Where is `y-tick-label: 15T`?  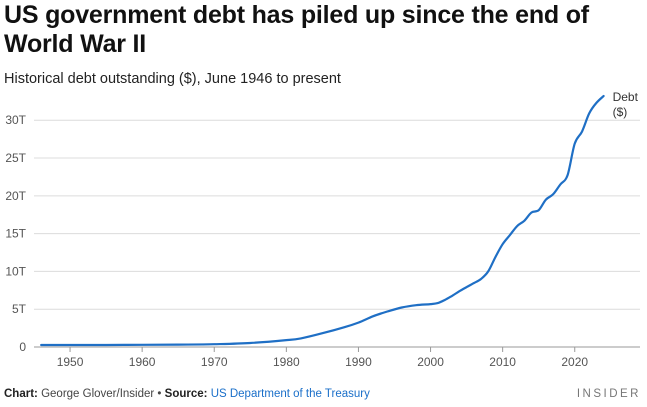 y-tick-label: 15T is located at coordinates (15, 234).